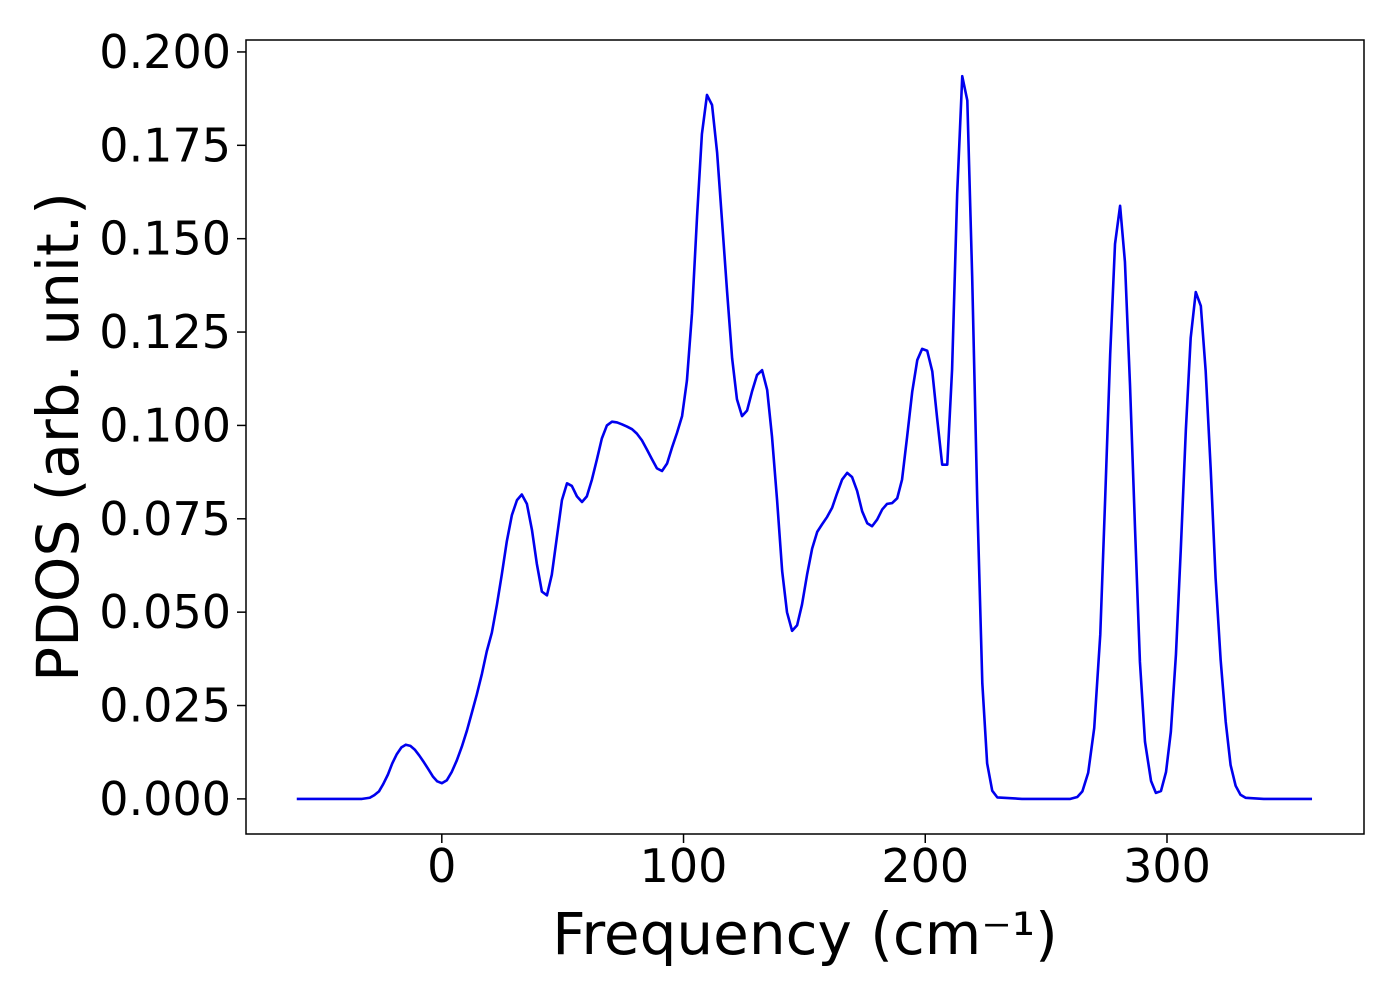 This screenshot has height=1000, width=1400. What do you see at coordinates (441, 866) in the screenshot?
I see `x-tick-label: 0` at bounding box center [441, 866].